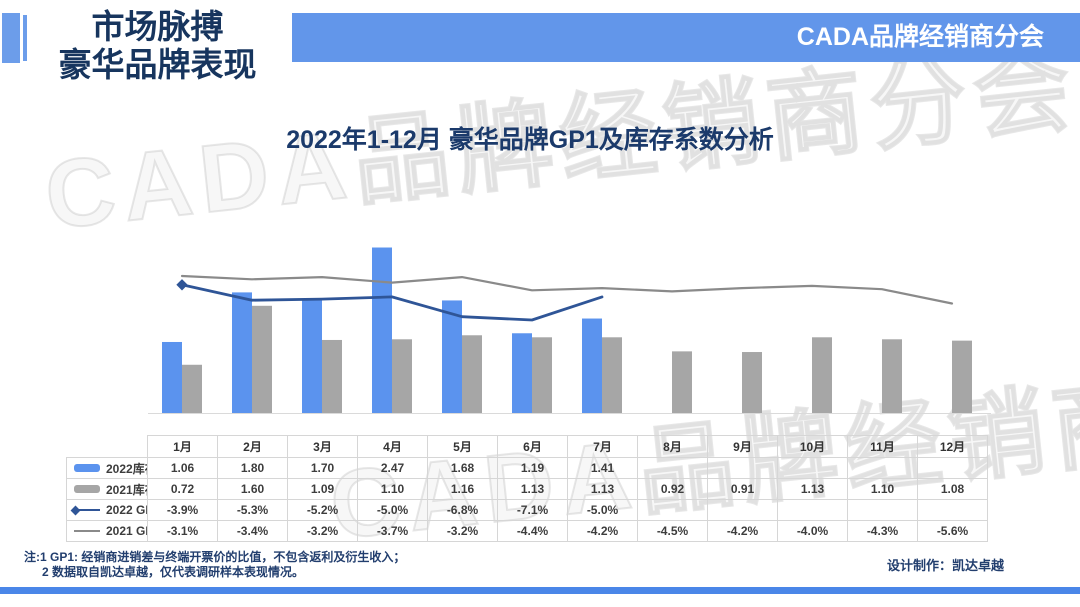 The height and width of the screenshot is (607, 1080). Describe the element at coordinates (462, 510) in the screenshot. I see `table-cell-2022 GP1-5月: -6.8%` at that location.